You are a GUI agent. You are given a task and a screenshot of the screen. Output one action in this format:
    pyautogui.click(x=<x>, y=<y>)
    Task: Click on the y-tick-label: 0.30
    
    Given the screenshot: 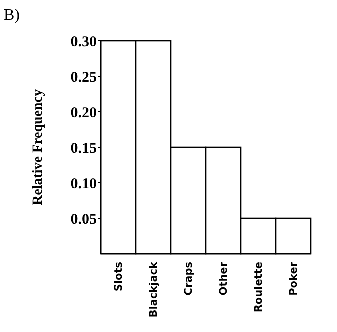 What is the action you would take?
    pyautogui.click(x=83, y=42)
    